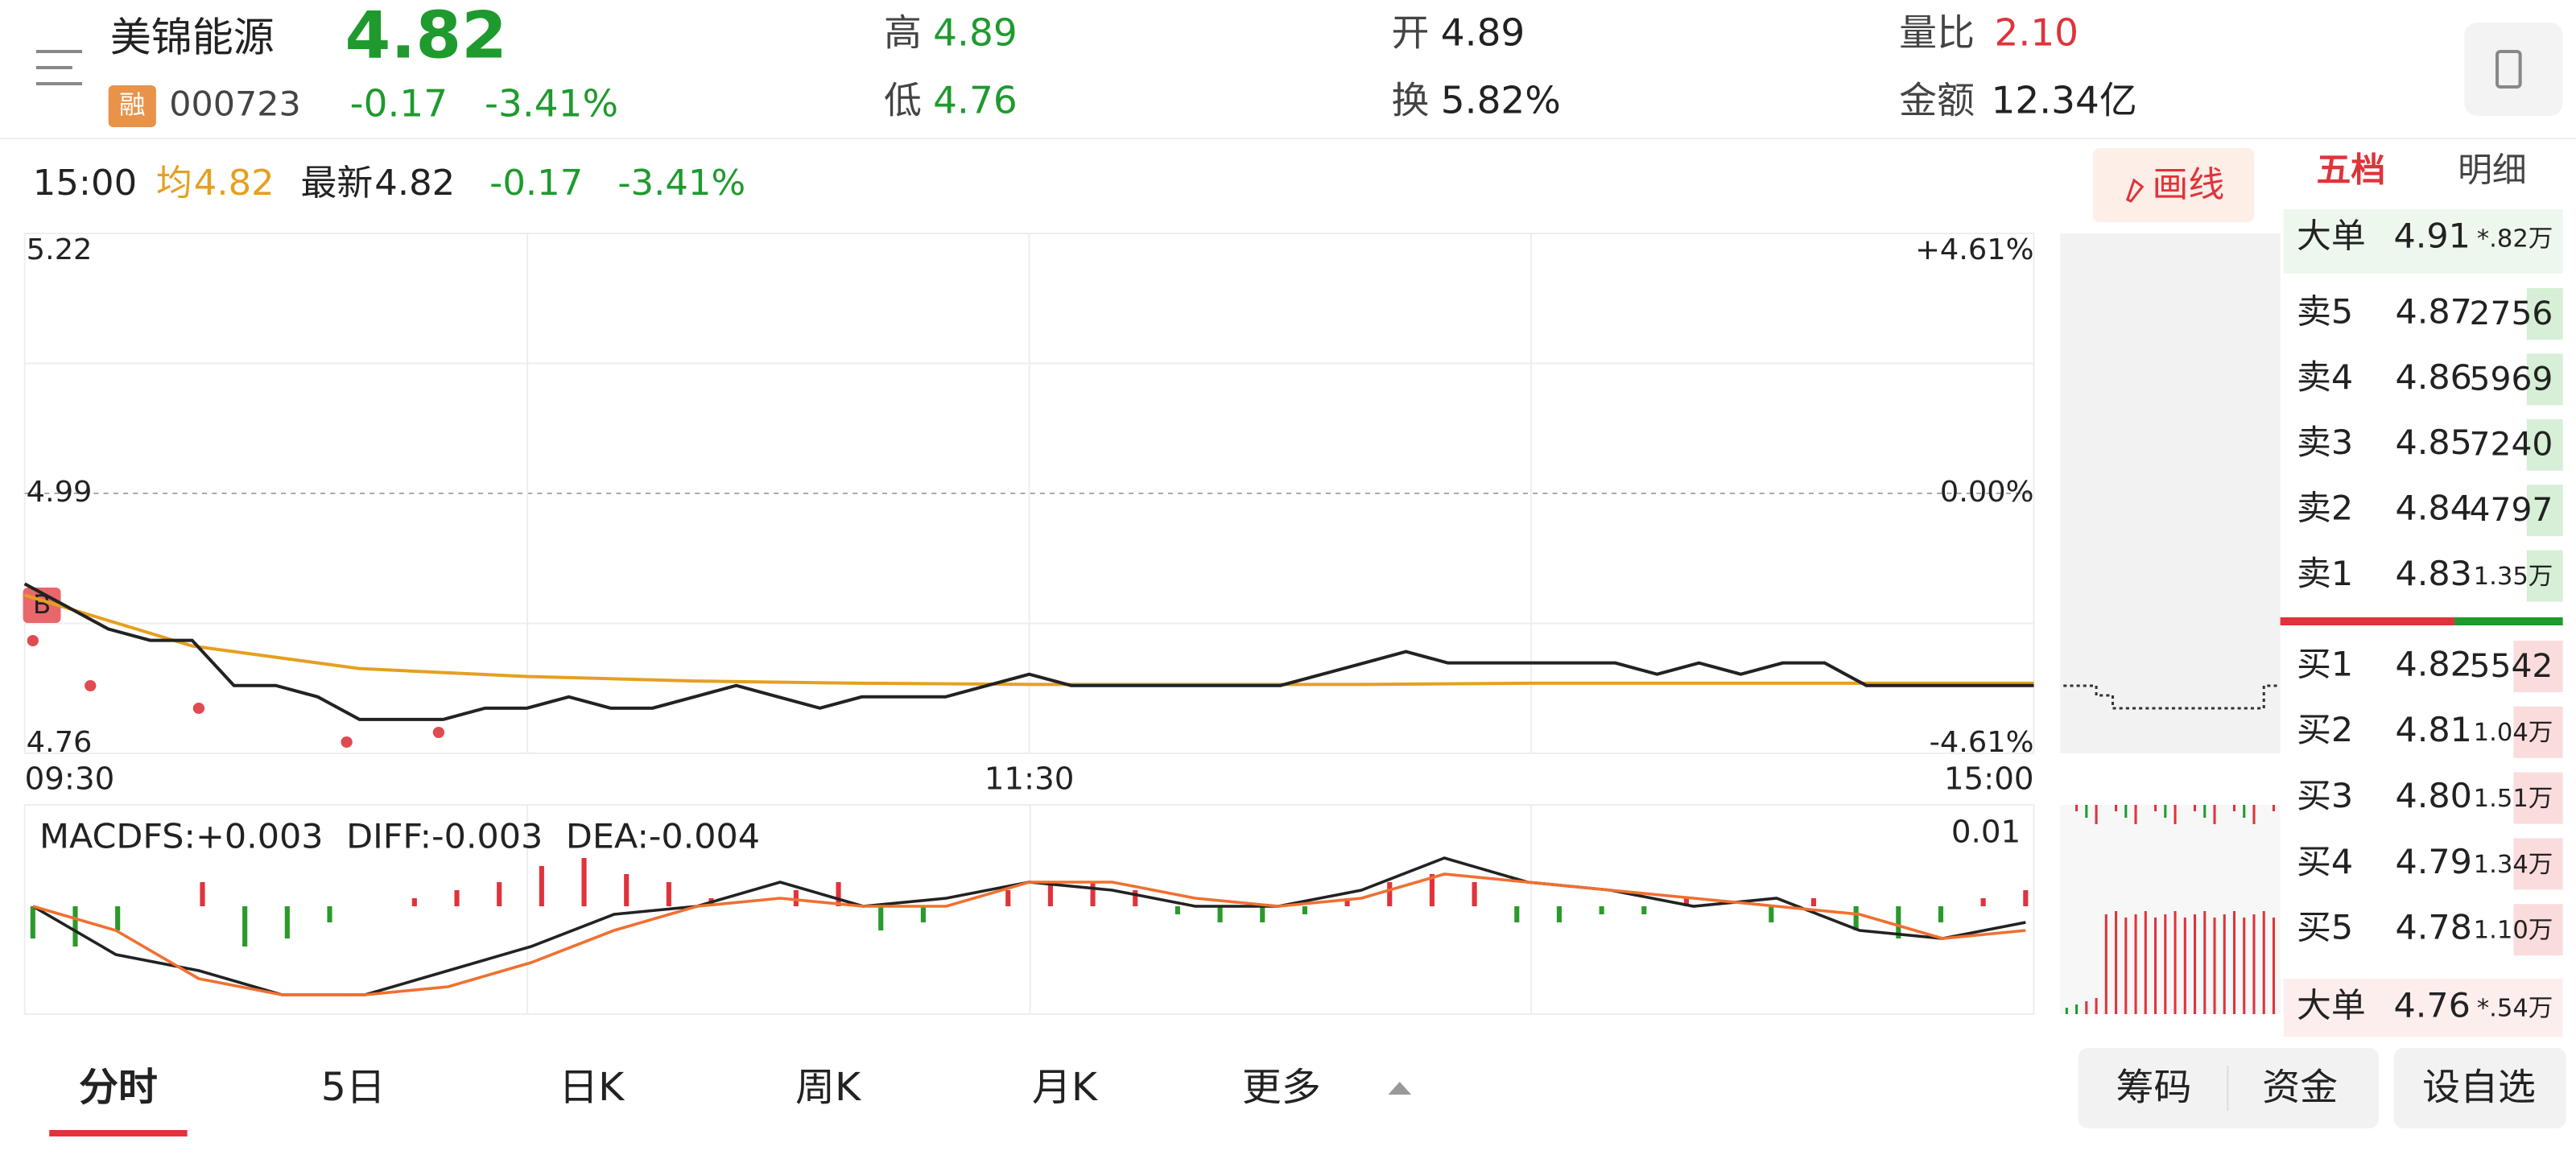 This screenshot has height=1159, width=2576. Describe the element at coordinates (2300, 1087) in the screenshot. I see `nav-button: 资金` at that location.